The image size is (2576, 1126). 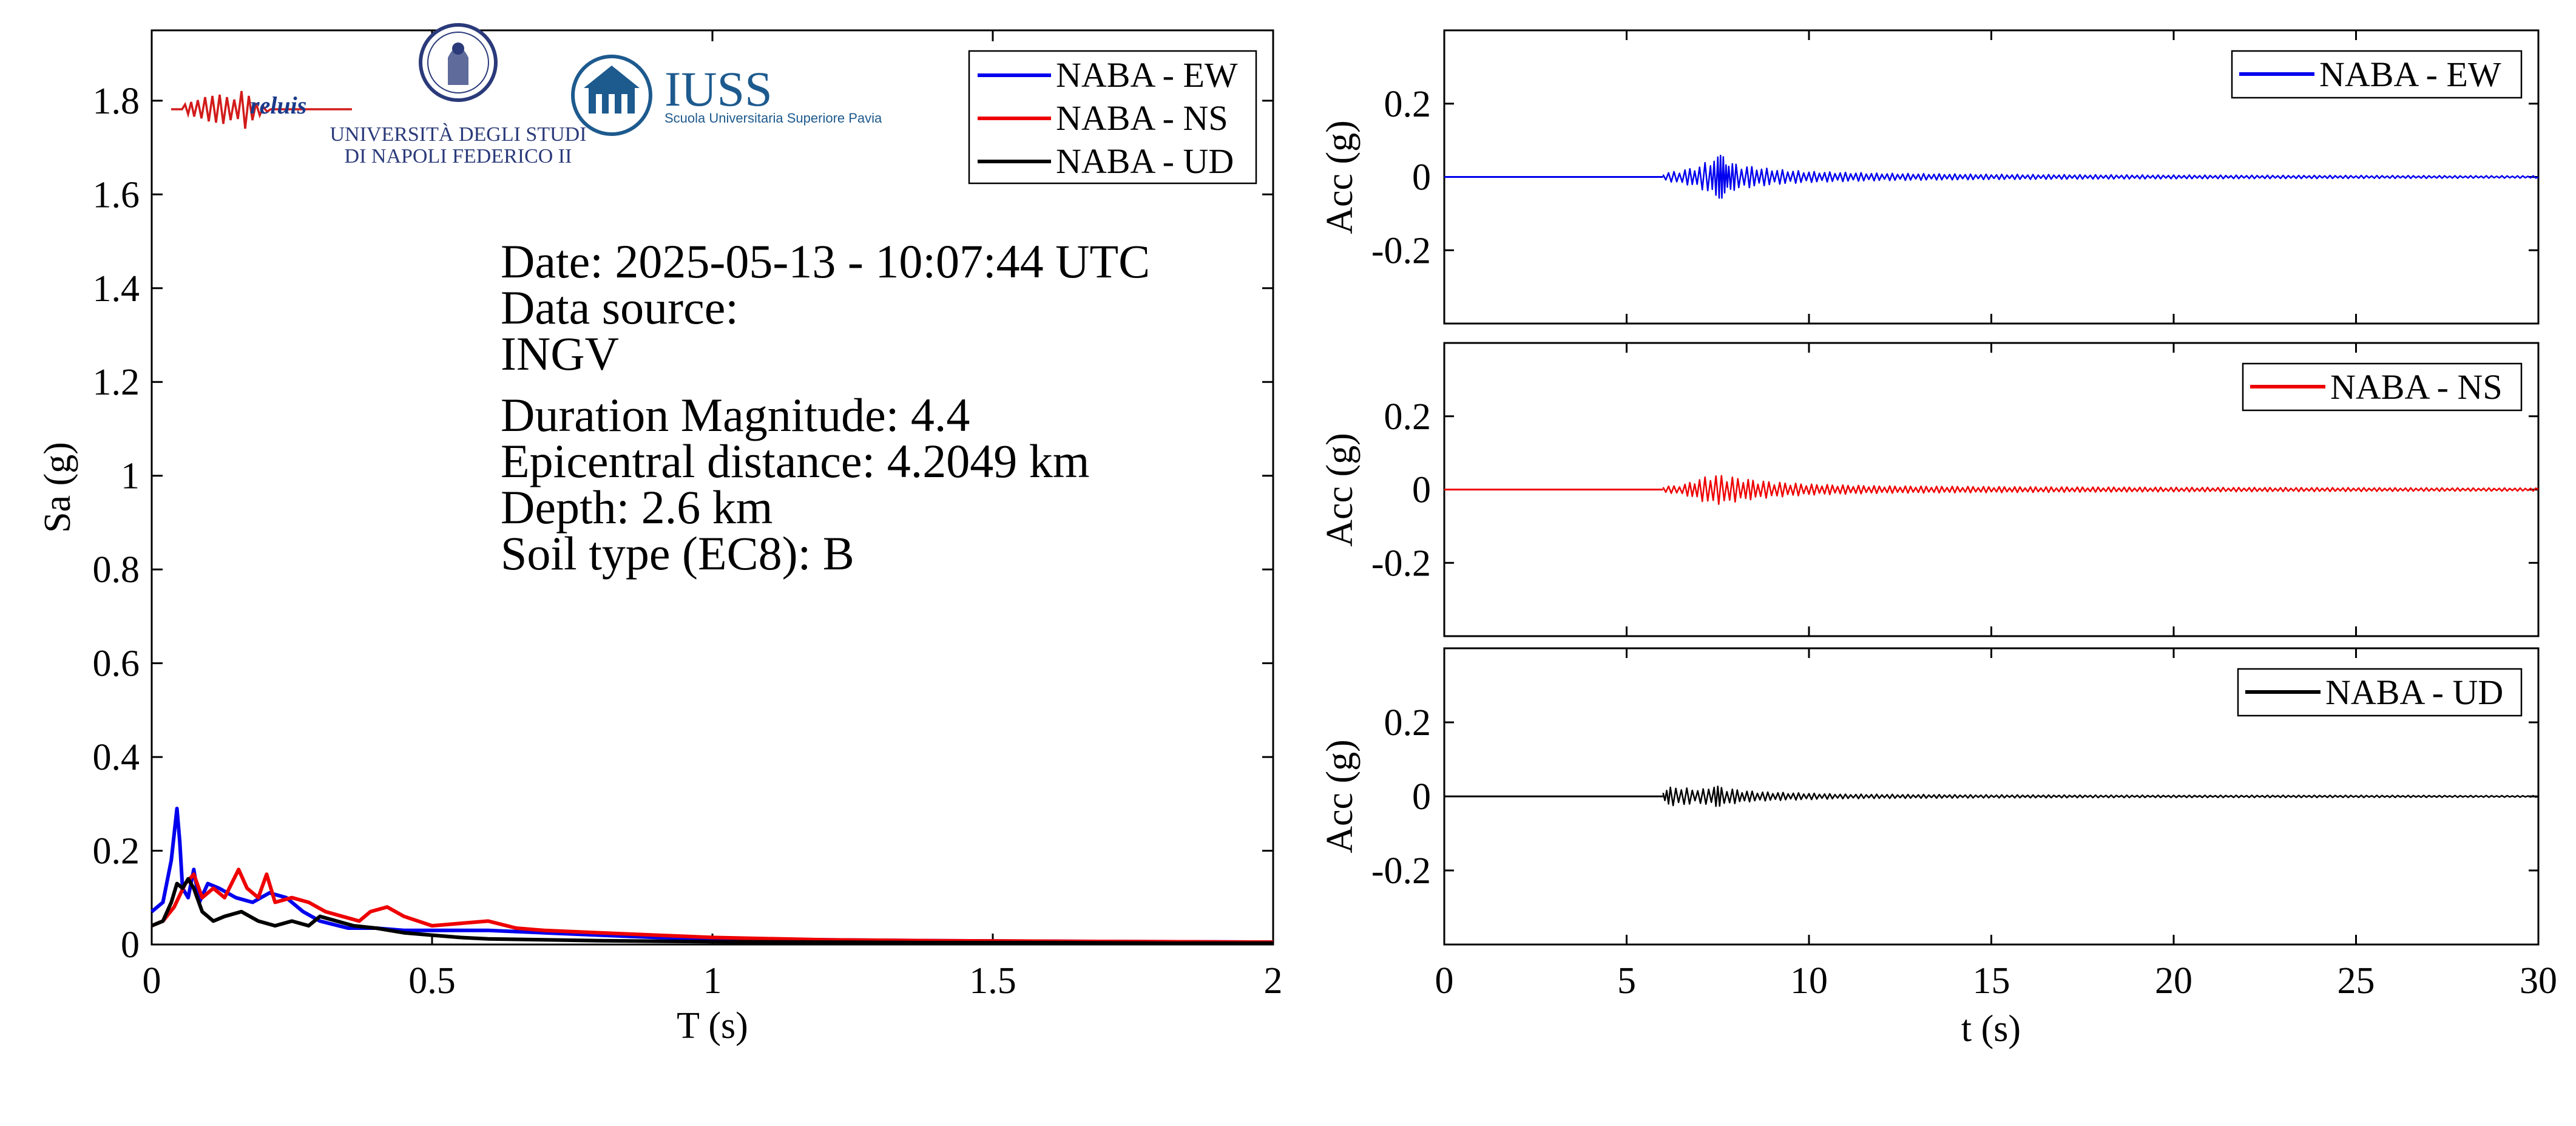 I want to click on acc-legend-label-ns: NABA - NS, so click(x=2416, y=387).